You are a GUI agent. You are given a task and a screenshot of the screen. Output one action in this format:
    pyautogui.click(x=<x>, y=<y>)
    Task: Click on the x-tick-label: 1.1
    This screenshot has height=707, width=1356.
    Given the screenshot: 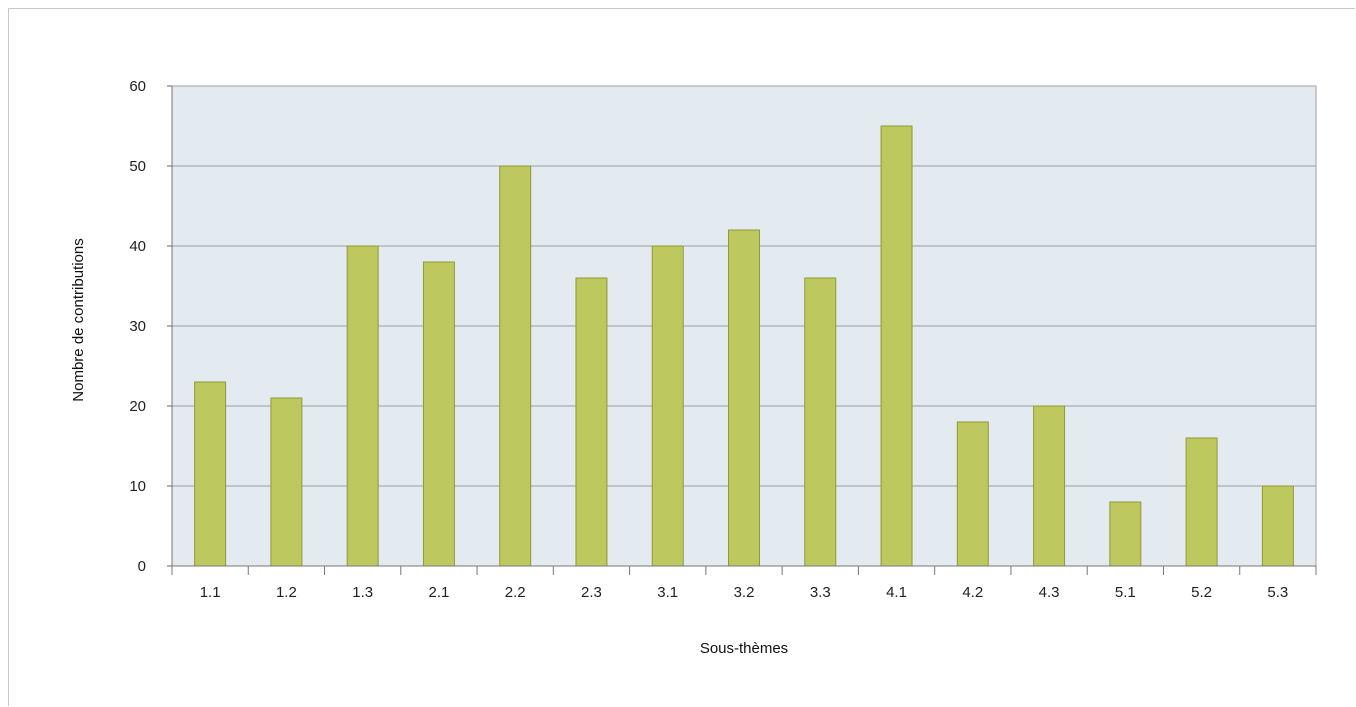 What is the action you would take?
    pyautogui.click(x=210, y=592)
    